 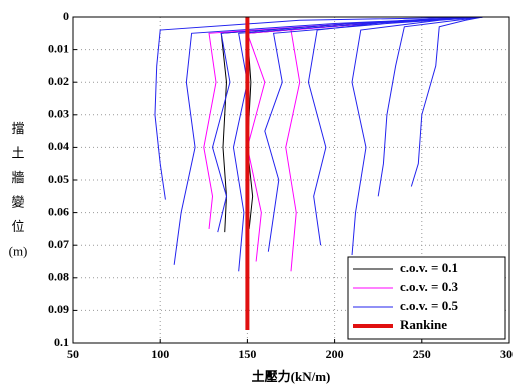 I want to click on y-tick-label: 0.07, so click(x=58, y=244).